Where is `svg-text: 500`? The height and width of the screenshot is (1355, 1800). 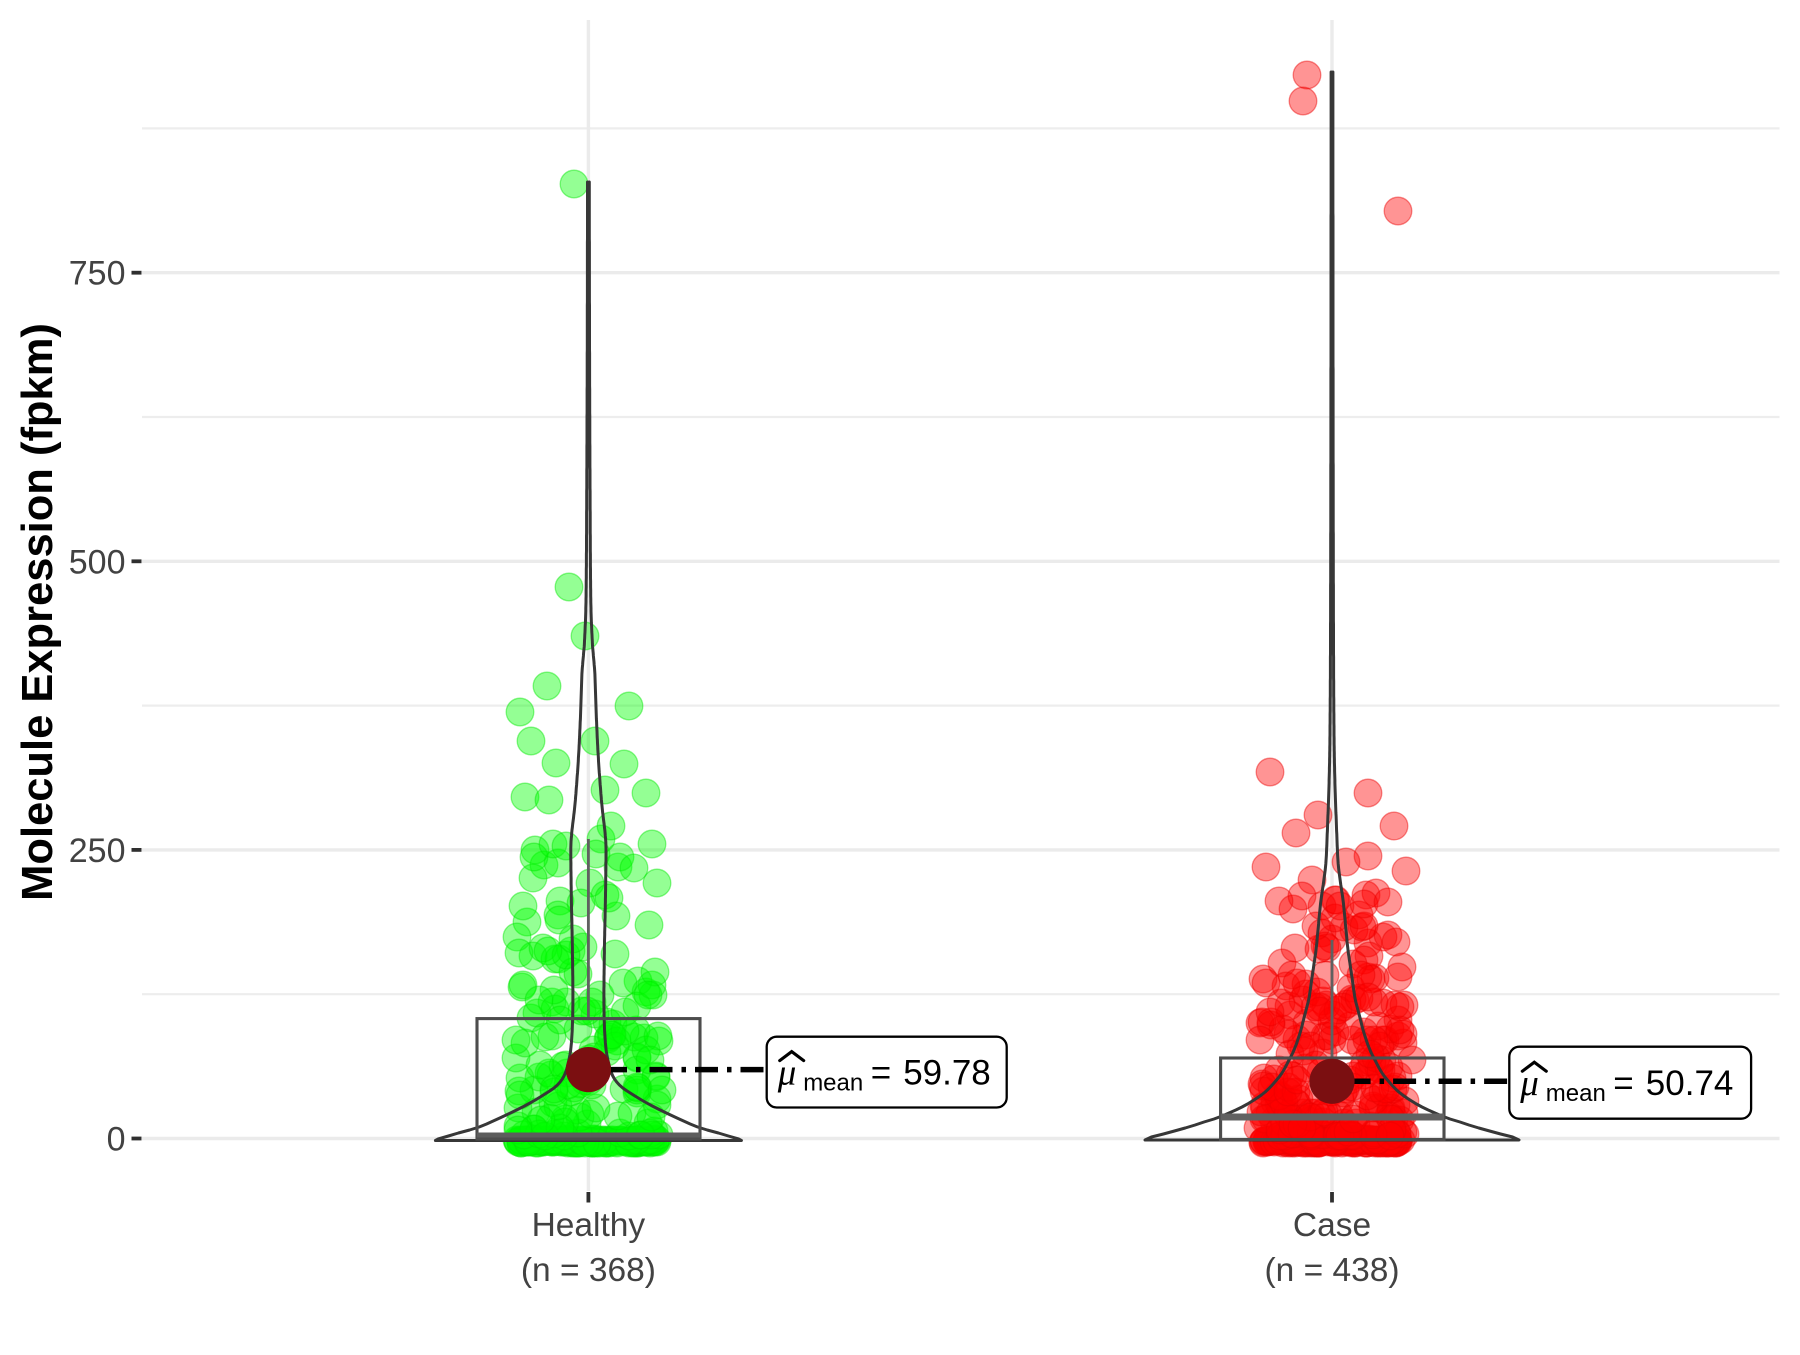 svg-text: 500 is located at coordinates (97, 562).